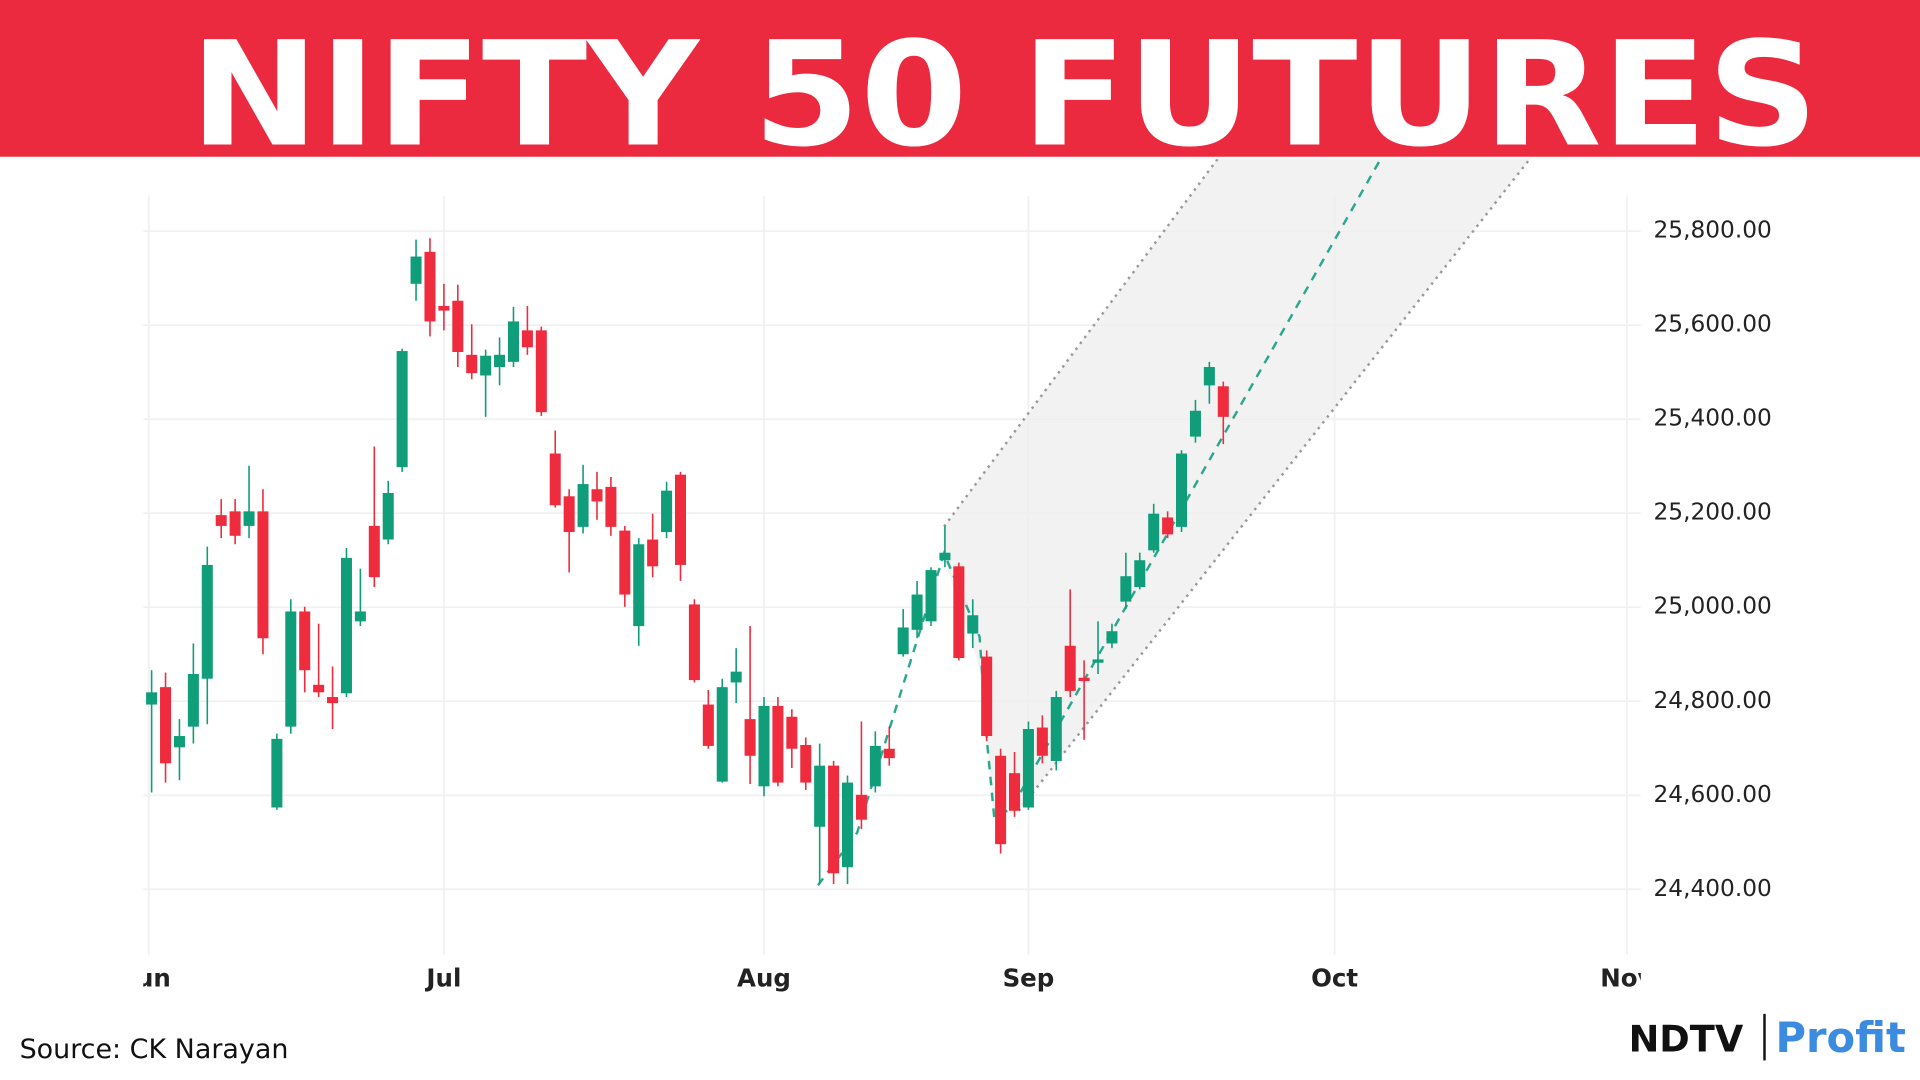  What do you see at coordinates (1713, 888) in the screenshot?
I see `y-tick-label: 24,400.00` at bounding box center [1713, 888].